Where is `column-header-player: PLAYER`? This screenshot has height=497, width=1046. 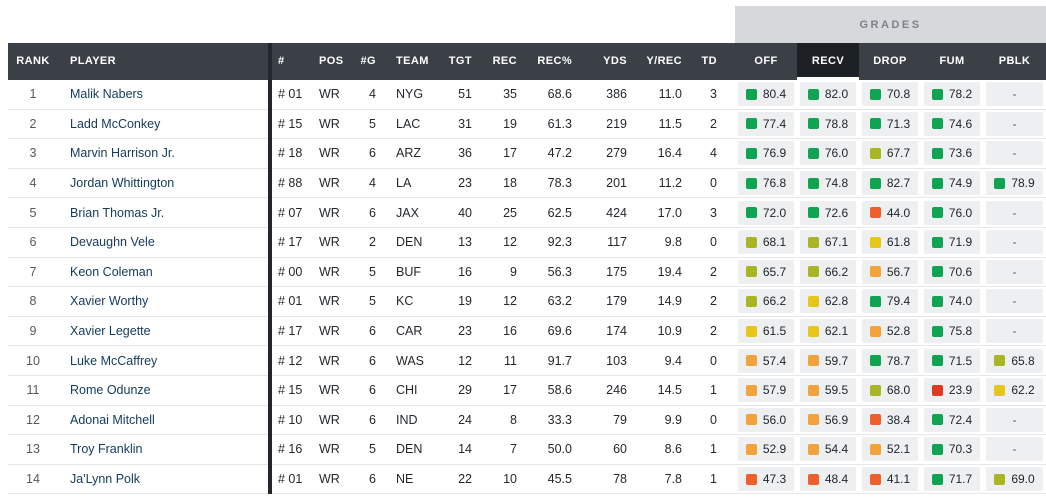
column-header-player: PLAYER is located at coordinates (163, 61).